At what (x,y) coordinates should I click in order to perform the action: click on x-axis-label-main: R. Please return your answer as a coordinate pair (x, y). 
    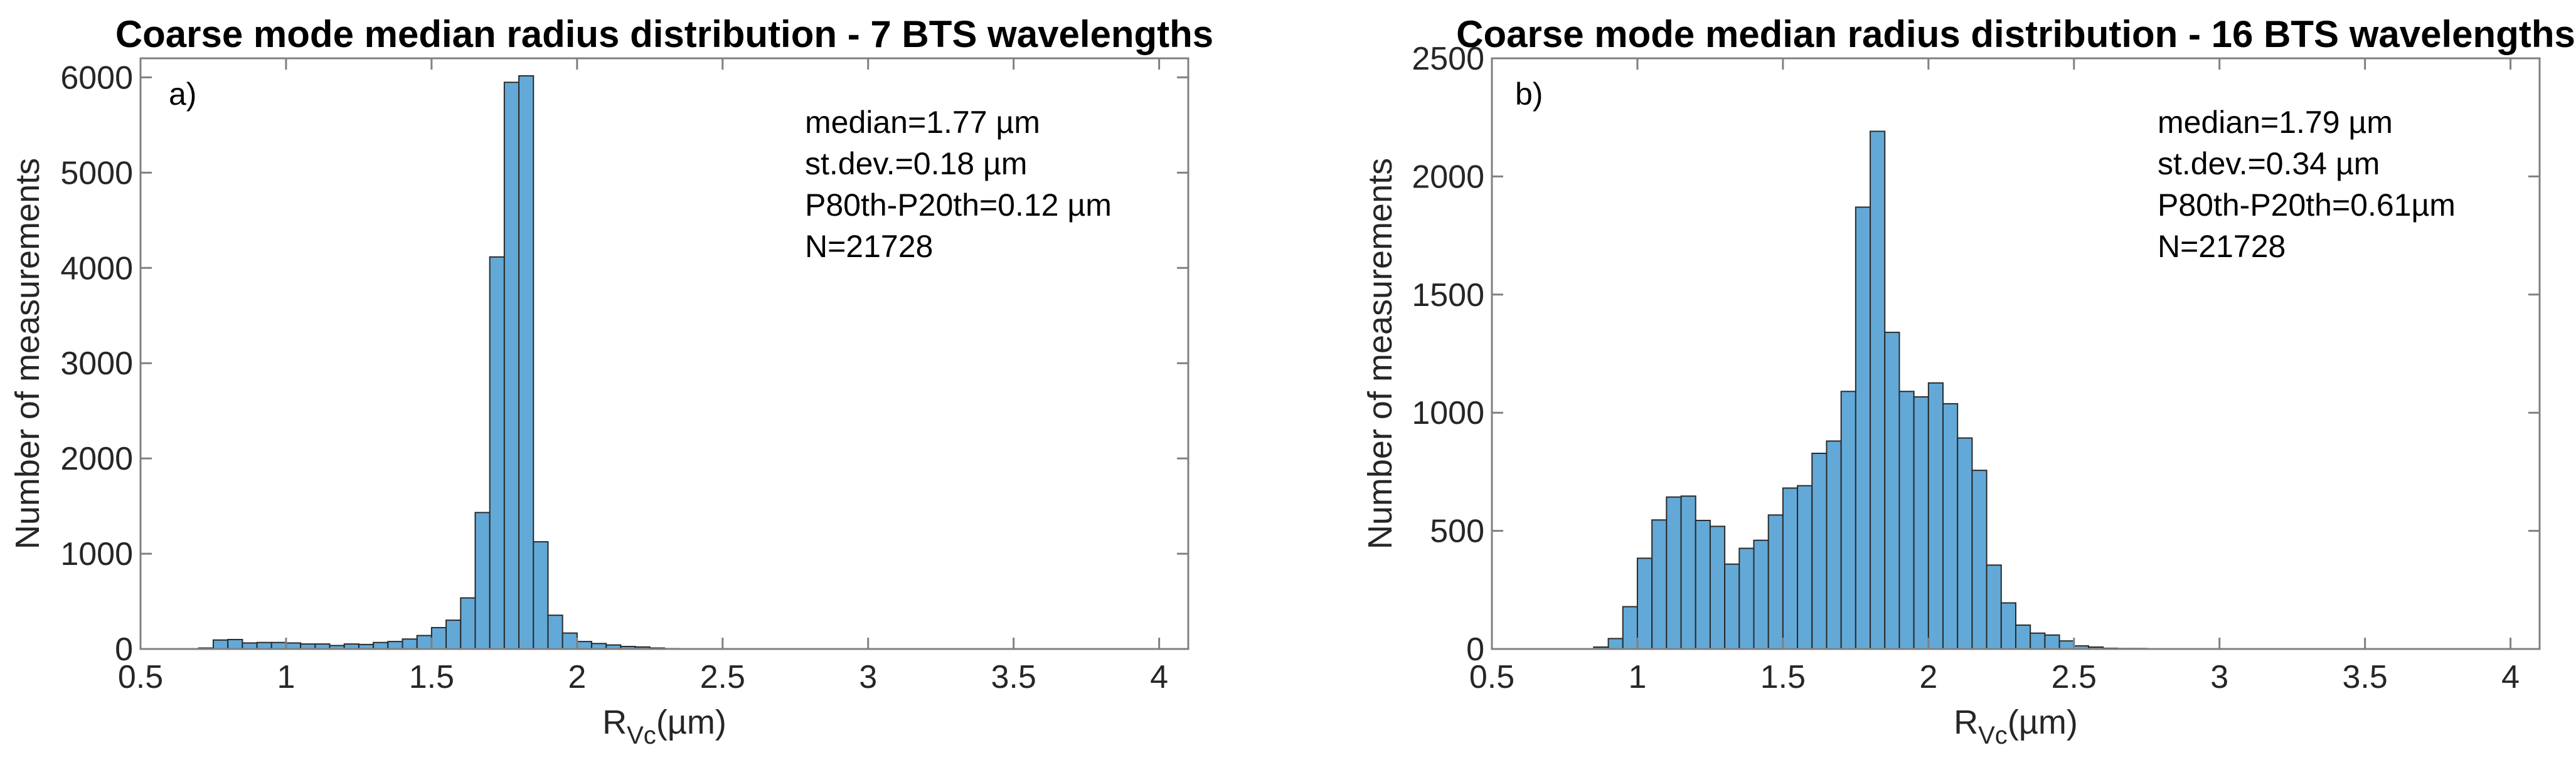
    Looking at the image, I should click on (1966, 722).